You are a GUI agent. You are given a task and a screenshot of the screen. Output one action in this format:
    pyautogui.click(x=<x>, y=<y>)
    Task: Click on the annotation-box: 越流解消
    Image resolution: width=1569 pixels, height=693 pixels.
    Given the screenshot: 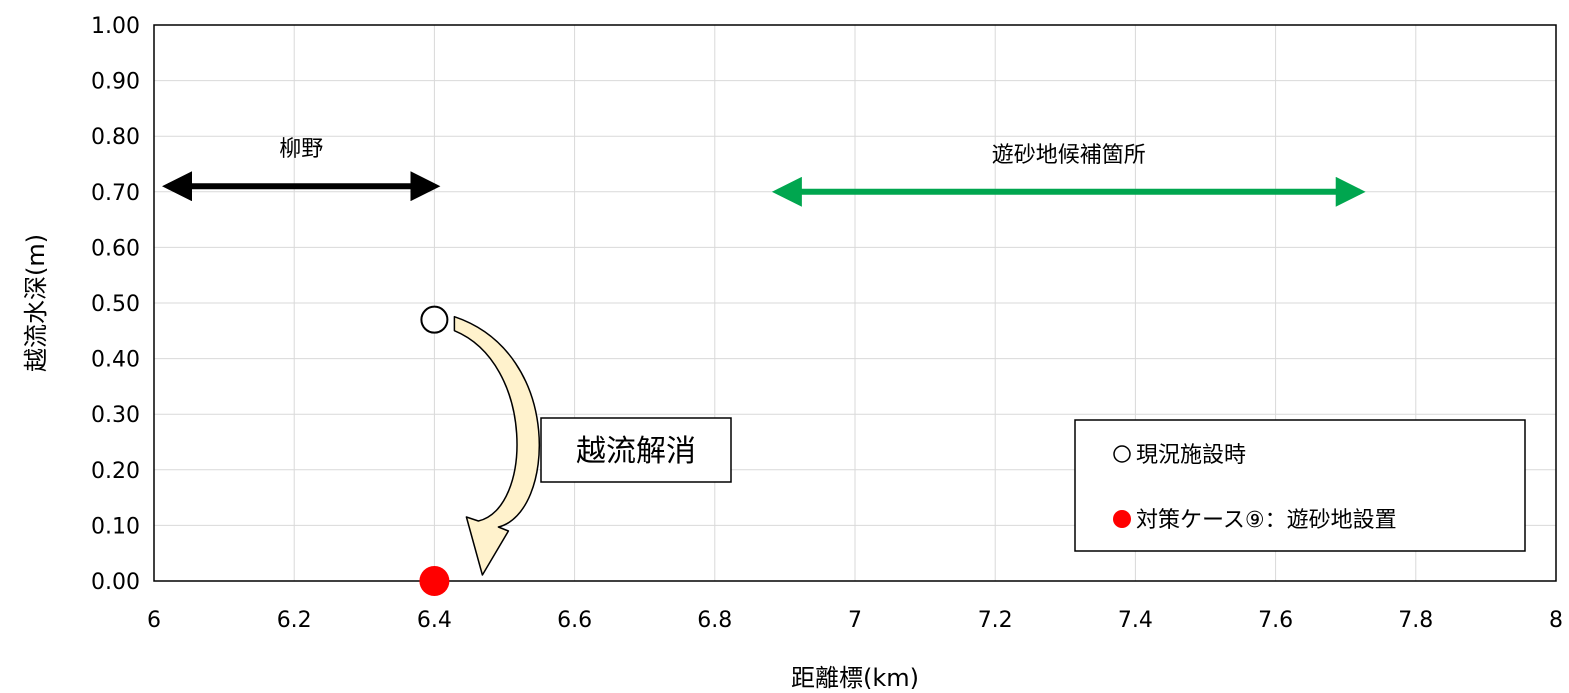 What is the action you would take?
    pyautogui.click(x=636, y=450)
    